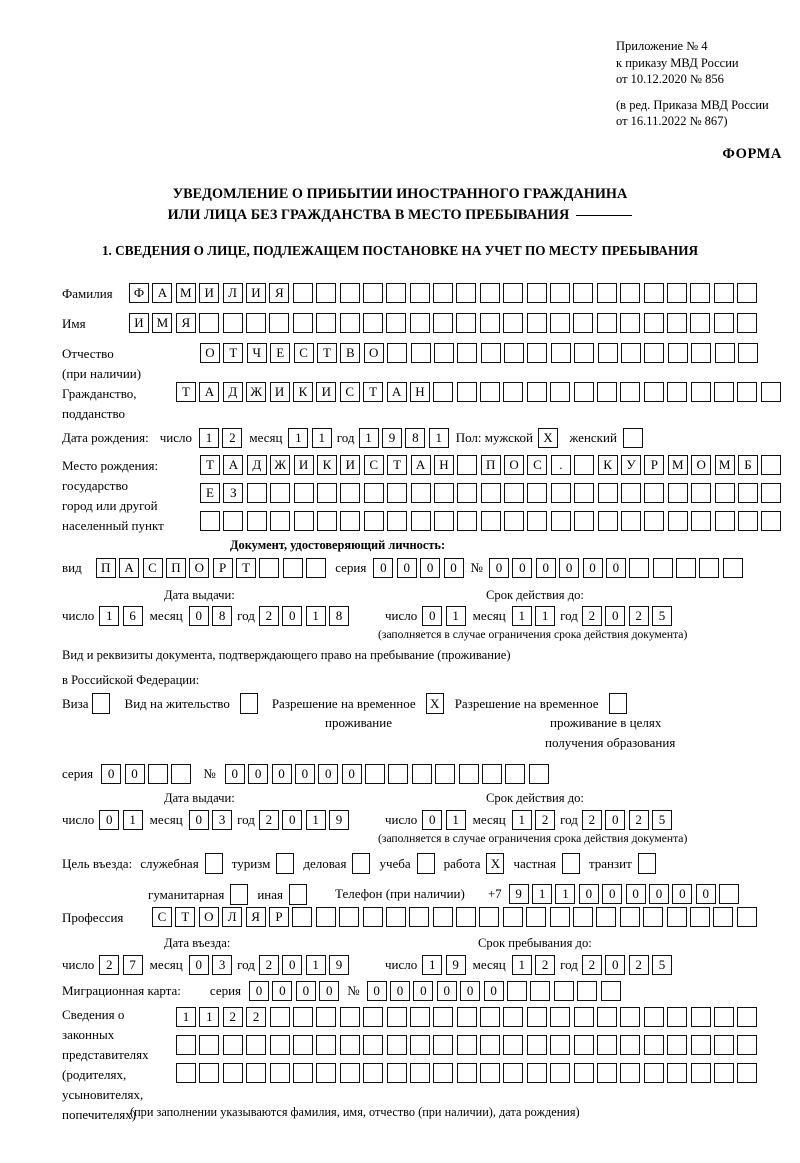 The height and width of the screenshot is (1163, 800). Describe the element at coordinates (256, 353) in the screenshot. I see `char-cell: Ч` at that location.